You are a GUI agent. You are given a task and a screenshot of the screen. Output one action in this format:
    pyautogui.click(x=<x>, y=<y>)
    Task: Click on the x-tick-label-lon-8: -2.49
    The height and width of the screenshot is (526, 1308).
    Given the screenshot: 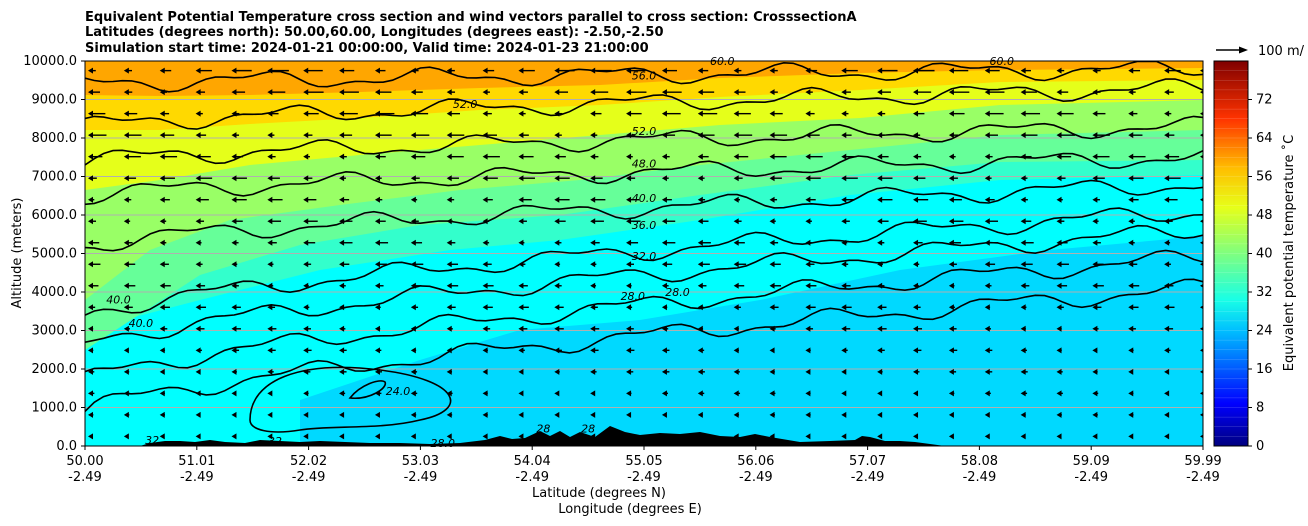 What is the action you would take?
    pyautogui.click(x=980, y=477)
    